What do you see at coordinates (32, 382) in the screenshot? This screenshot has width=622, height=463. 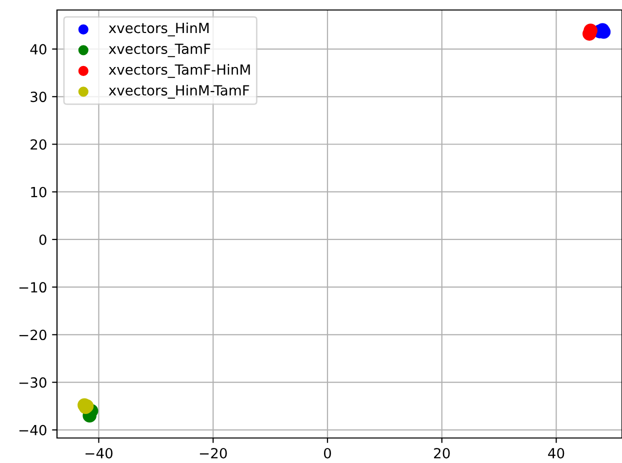 I see `y-tick-label: −30` at bounding box center [32, 382].